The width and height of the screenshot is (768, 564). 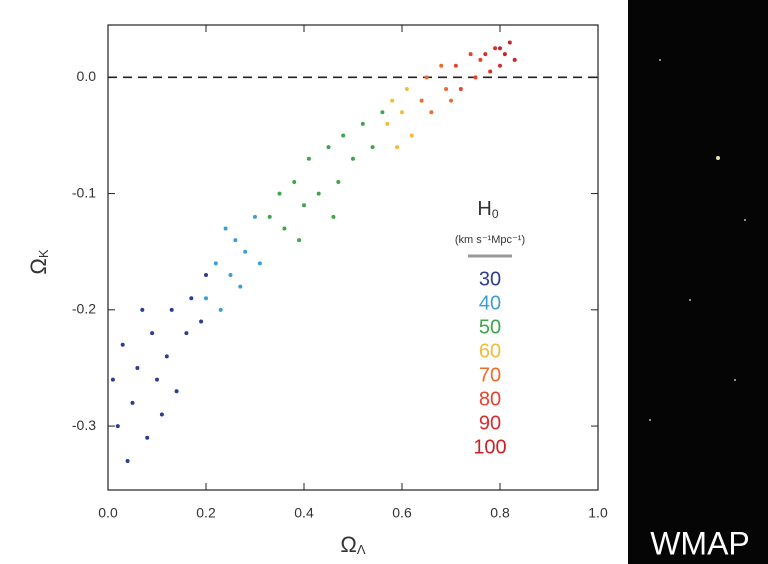 I want to click on y-axis-label: ΩK, so click(x=39, y=261).